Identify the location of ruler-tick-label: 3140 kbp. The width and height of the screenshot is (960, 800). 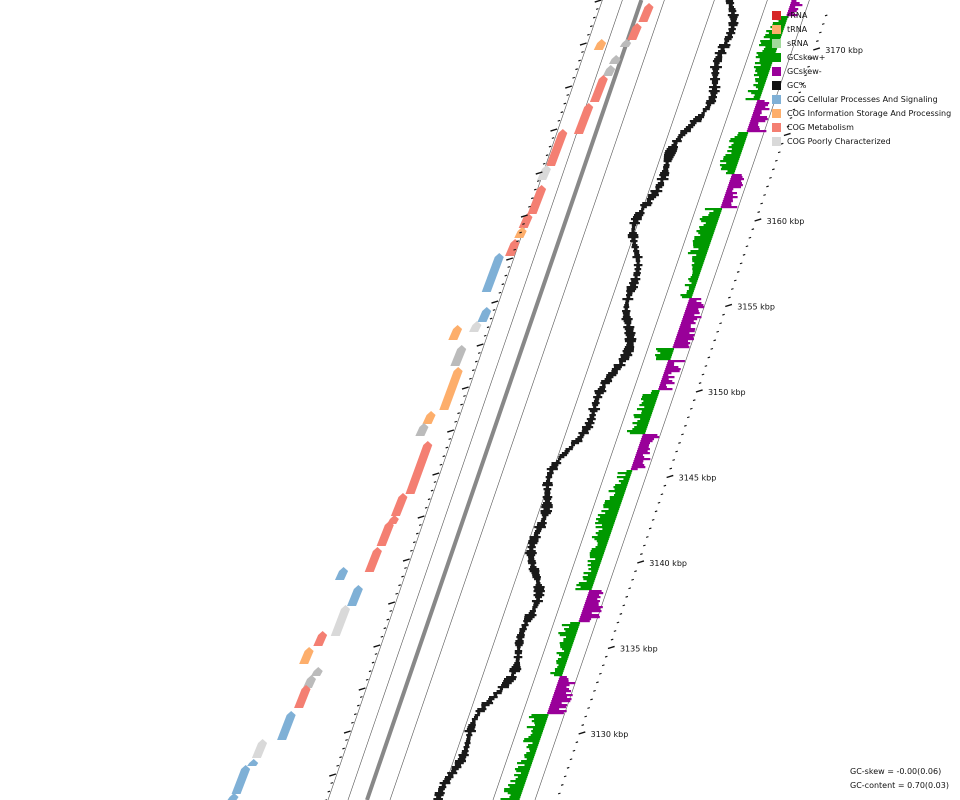
(668, 563).